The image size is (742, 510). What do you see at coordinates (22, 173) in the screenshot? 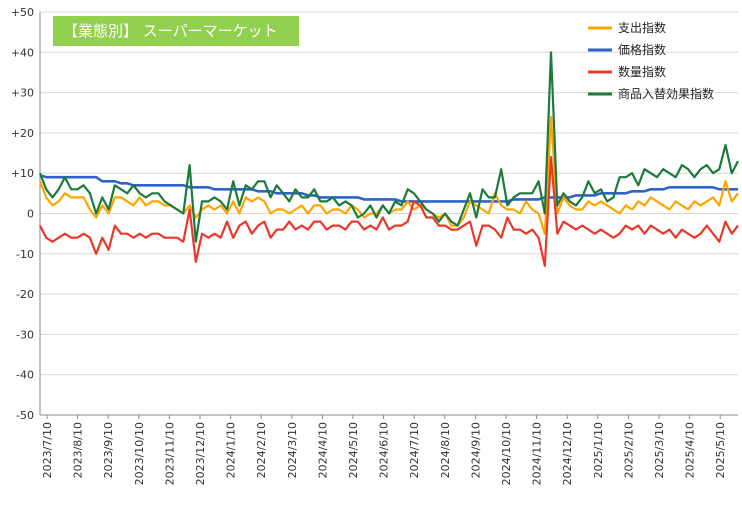
I see `y-tick-label: +10` at bounding box center [22, 173].